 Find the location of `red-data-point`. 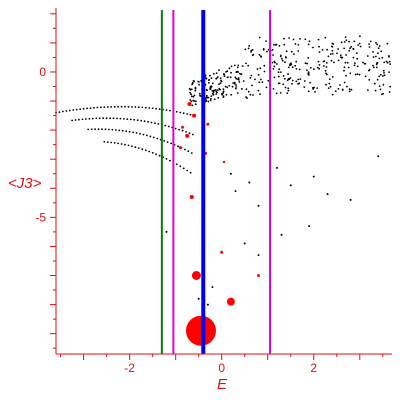

red-data-point is located at coordinates (189, 103).